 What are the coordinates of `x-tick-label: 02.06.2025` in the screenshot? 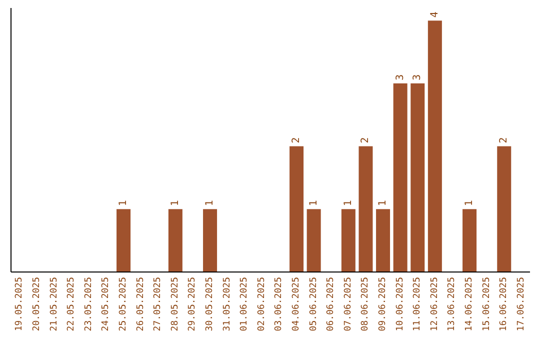 It's located at (261, 304).